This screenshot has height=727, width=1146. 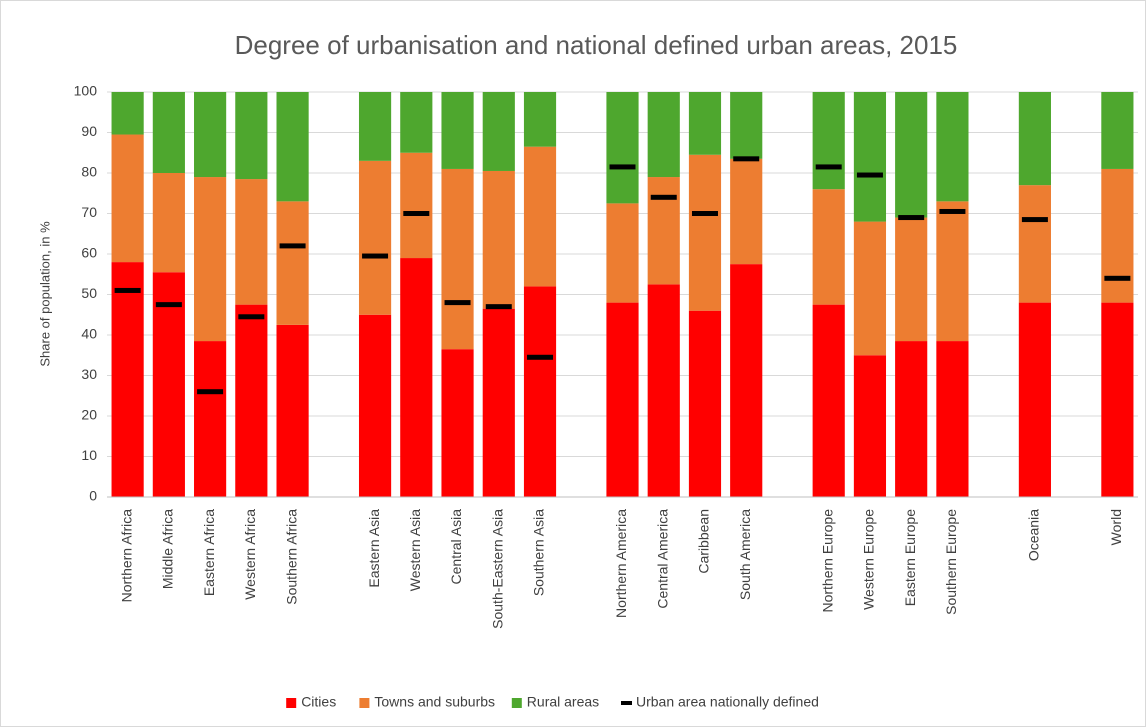 What do you see at coordinates (89, 334) in the screenshot?
I see `y-tick-label: 40` at bounding box center [89, 334].